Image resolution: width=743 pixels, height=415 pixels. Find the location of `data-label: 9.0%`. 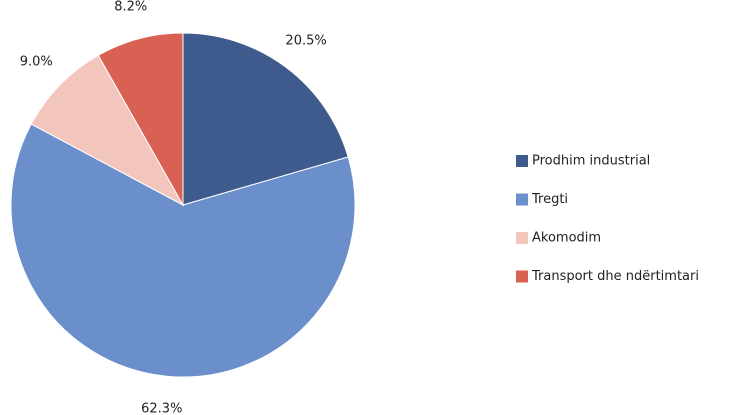

data-label: 9.0% is located at coordinates (36, 61).